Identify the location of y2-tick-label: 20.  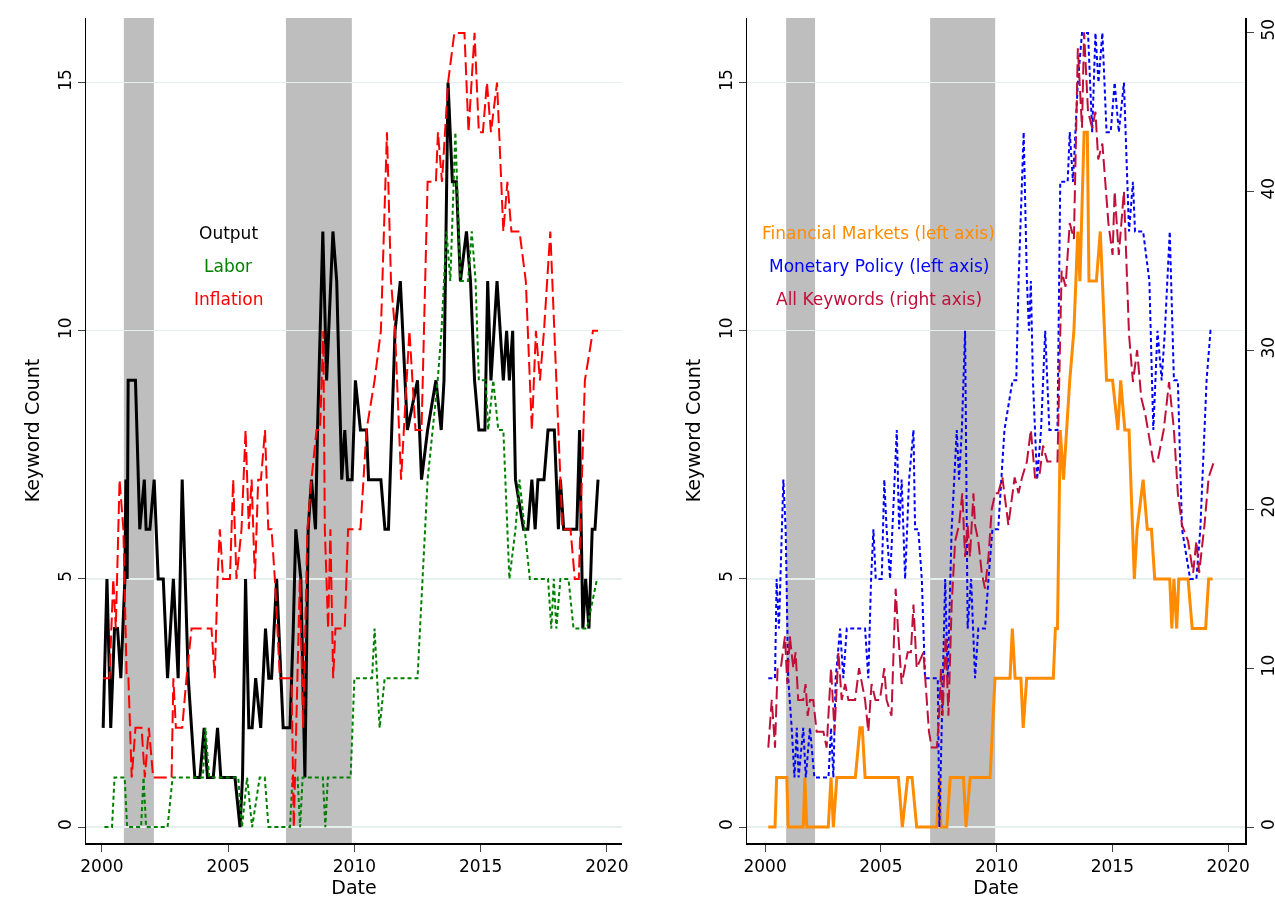
(1266, 506).